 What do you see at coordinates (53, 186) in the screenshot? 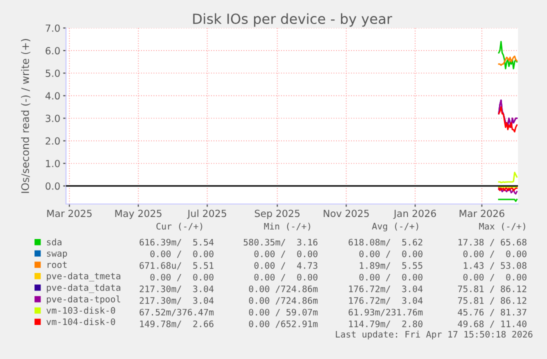
I see `y-tick-label: 0.0` at bounding box center [53, 186].